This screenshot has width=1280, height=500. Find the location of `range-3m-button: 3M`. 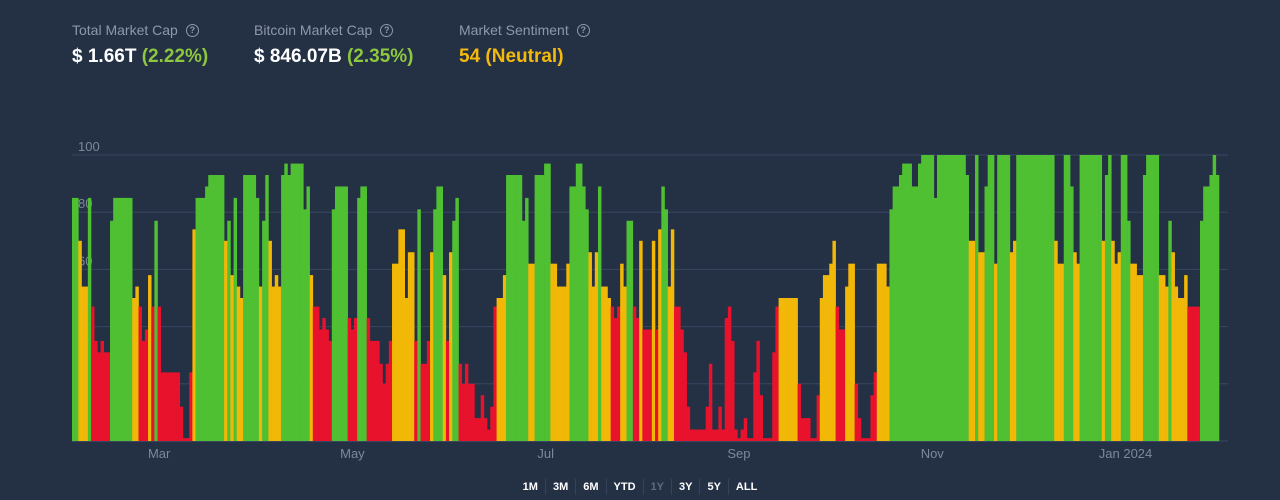

range-3m-button: 3M is located at coordinates (559, 487).